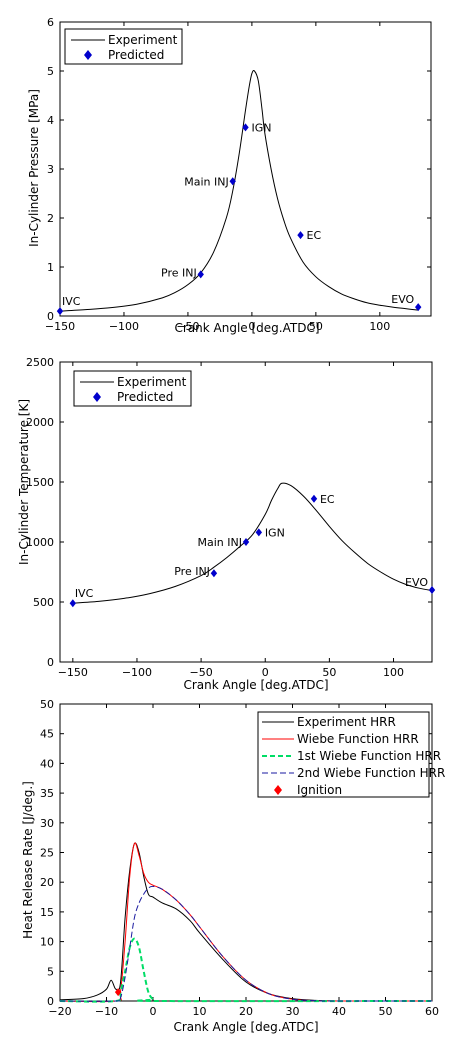  I want to click on temperature-legend-box, so click(132, 388).